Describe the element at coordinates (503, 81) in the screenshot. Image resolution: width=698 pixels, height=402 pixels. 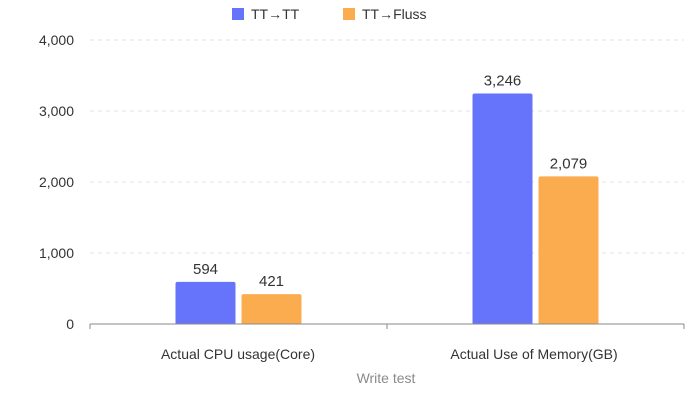
I see `bar-value-label: 3,246` at that location.